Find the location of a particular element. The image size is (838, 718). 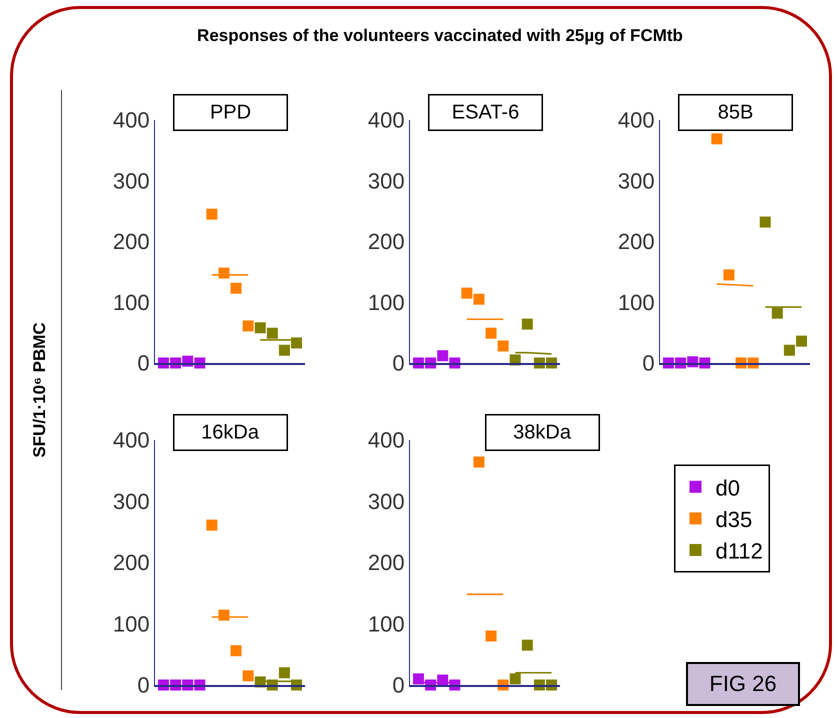

chart-title: 16kDa is located at coordinates (230, 433).